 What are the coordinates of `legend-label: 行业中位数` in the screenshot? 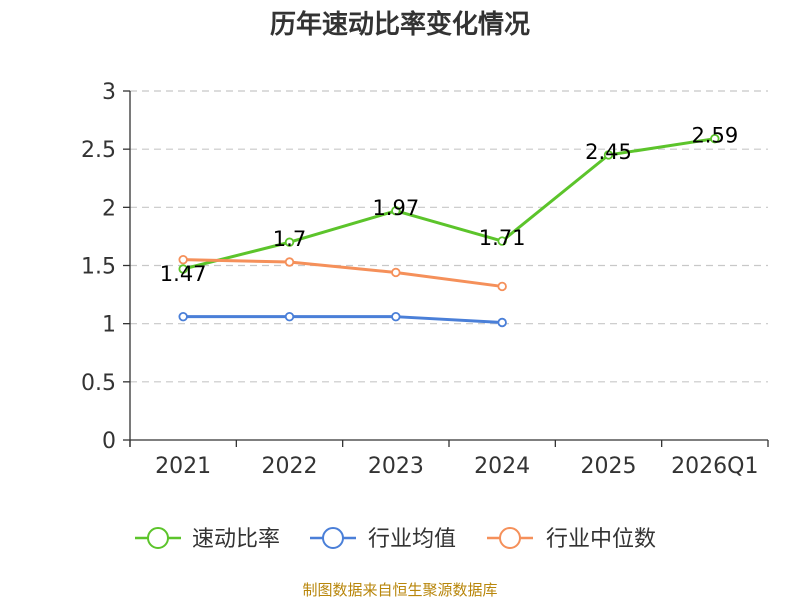 It's located at (601, 539).